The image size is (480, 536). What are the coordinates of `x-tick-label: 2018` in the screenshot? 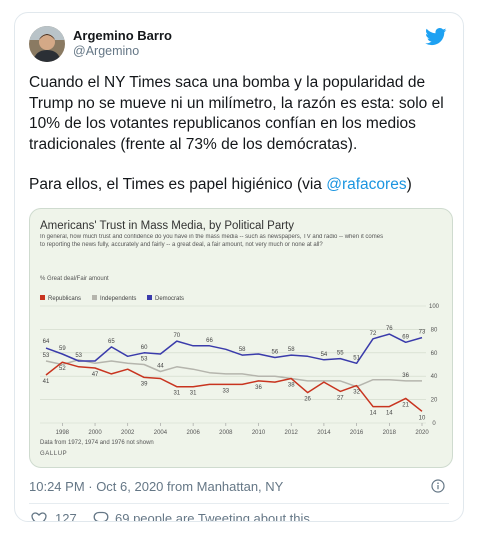 It's located at (390, 433).